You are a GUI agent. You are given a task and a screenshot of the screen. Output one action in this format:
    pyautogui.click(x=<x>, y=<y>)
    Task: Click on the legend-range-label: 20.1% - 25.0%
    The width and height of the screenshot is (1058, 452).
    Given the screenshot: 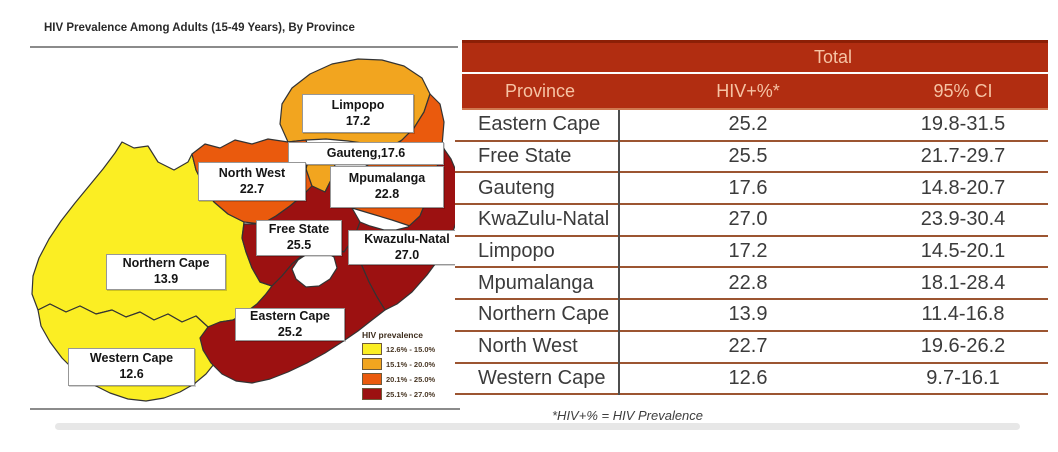 What is the action you would take?
    pyautogui.click(x=411, y=379)
    